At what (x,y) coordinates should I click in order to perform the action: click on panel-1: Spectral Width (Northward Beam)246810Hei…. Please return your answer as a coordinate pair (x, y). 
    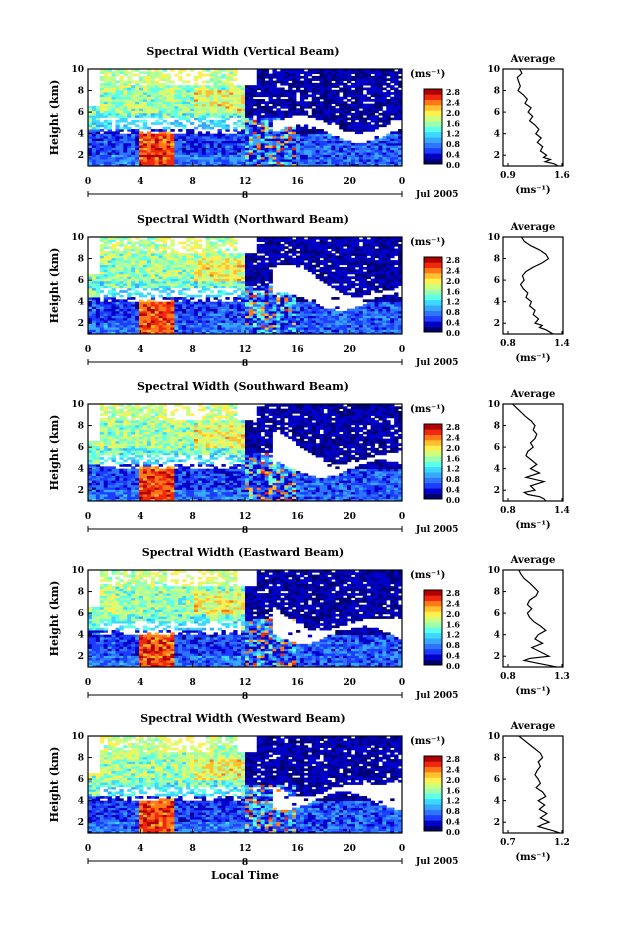
    Looking at the image, I should click on (309, 291).